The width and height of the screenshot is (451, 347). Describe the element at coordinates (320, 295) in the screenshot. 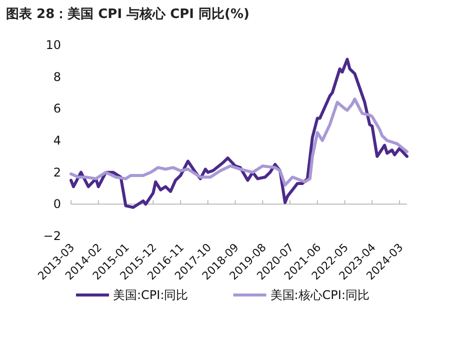

I see `legend-label: 美国:核心CPI:同比` at that location.